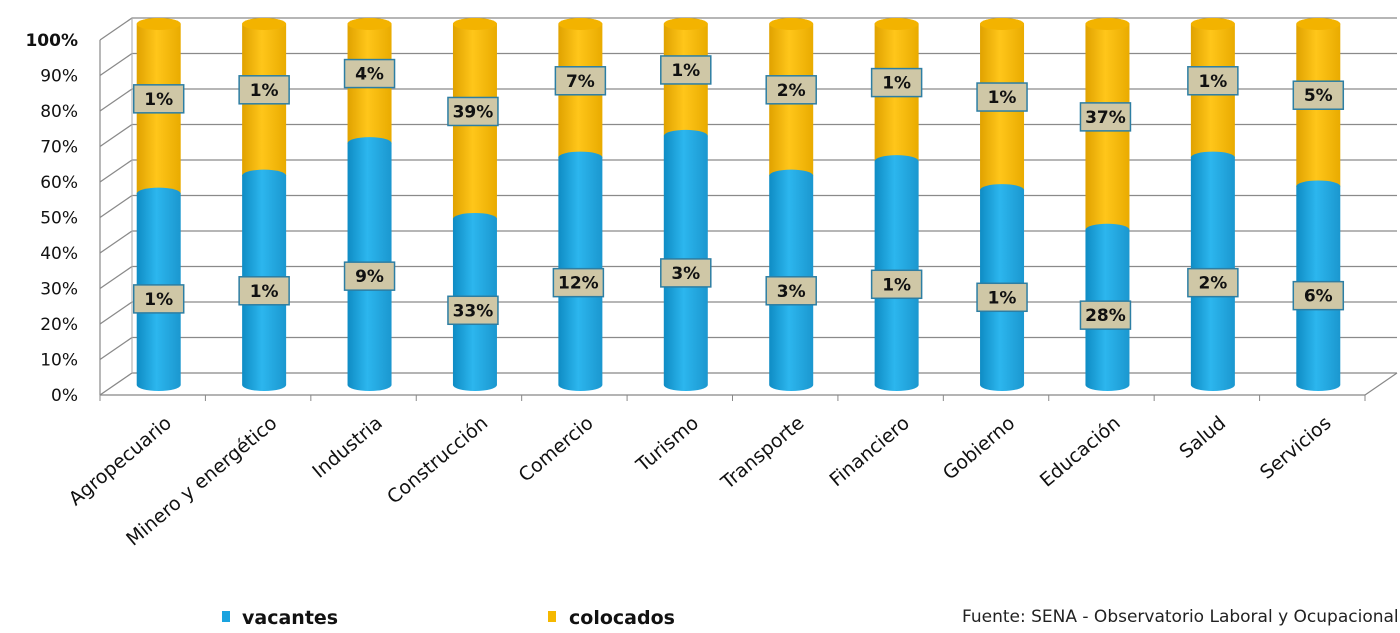 The image size is (1400, 633). Describe the element at coordinates (59, 361) in the screenshot. I see `y-tick-label: 10%` at that location.